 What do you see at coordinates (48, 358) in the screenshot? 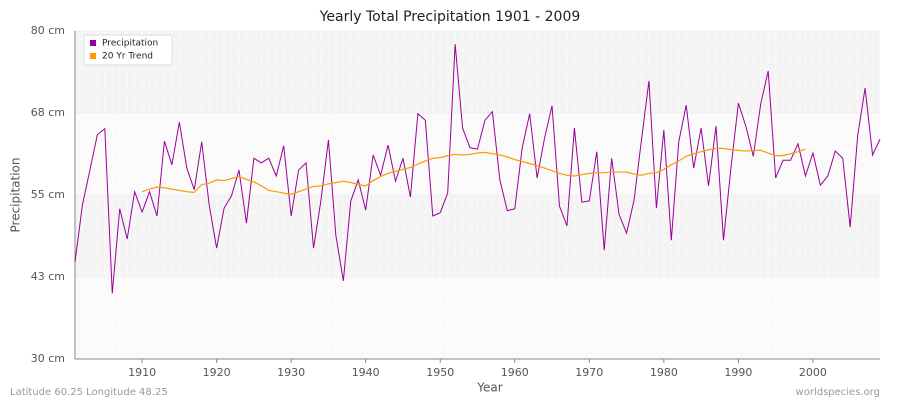
I see `y-tick-label: 30 cm` at bounding box center [48, 358].